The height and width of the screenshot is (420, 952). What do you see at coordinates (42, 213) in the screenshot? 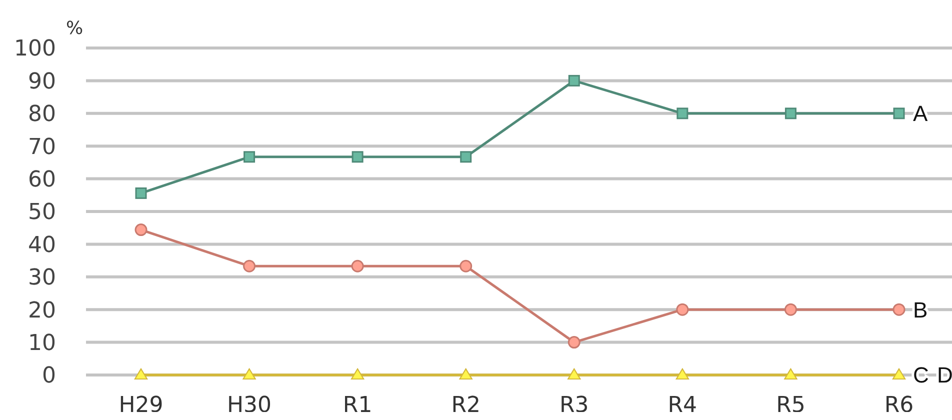
I see `y-tick-label: 50` at bounding box center [42, 213].